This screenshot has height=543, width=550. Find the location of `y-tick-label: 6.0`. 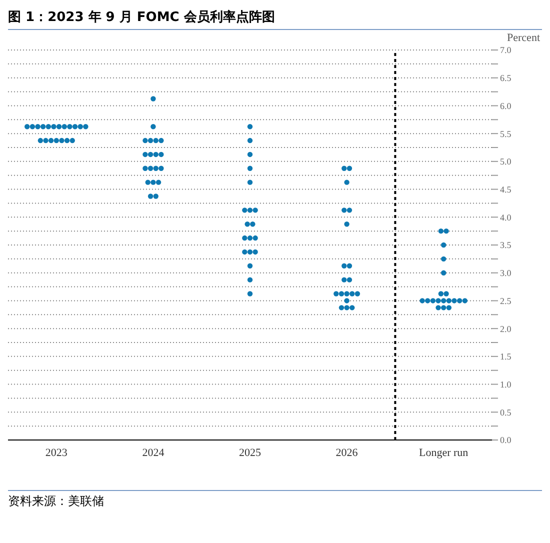

y-tick-label: 6.0 is located at coordinates (506, 105).